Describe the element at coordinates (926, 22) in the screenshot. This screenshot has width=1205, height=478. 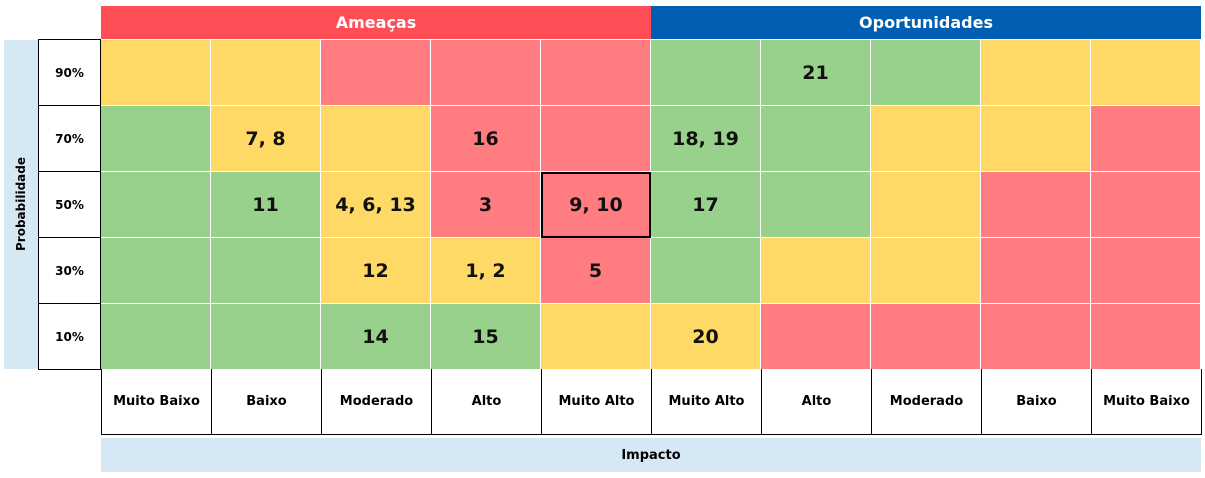
I see `opportunities-header: Oportunidades` at that location.